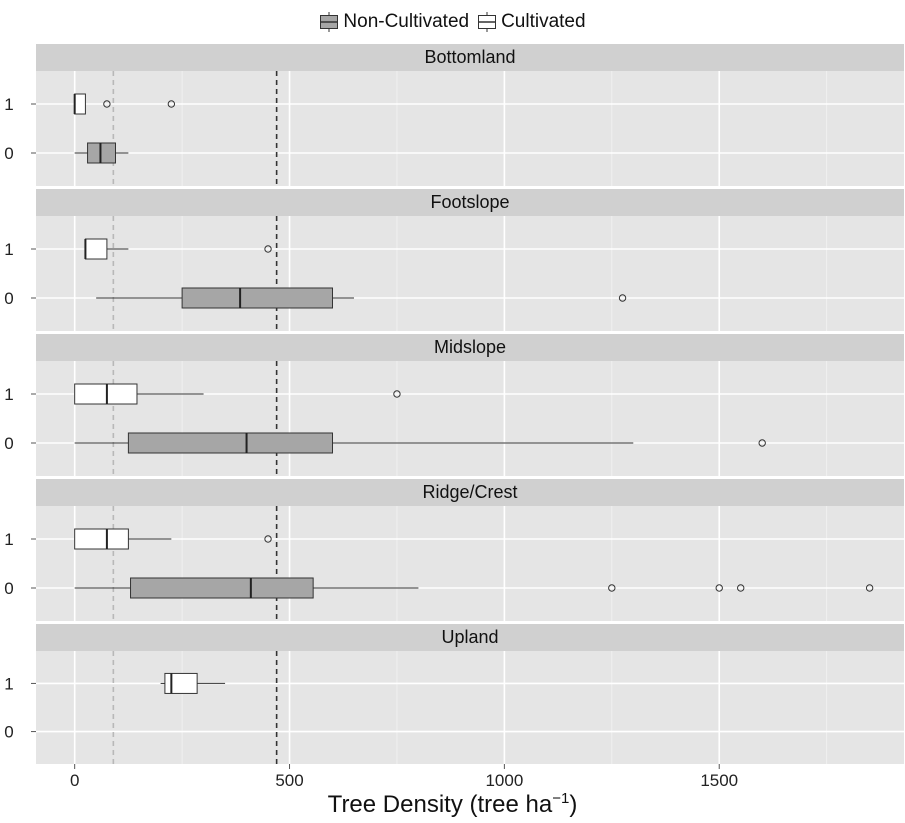  I want to click on x-axis-label: Tree Density (tree ha−1), so click(452, 805).